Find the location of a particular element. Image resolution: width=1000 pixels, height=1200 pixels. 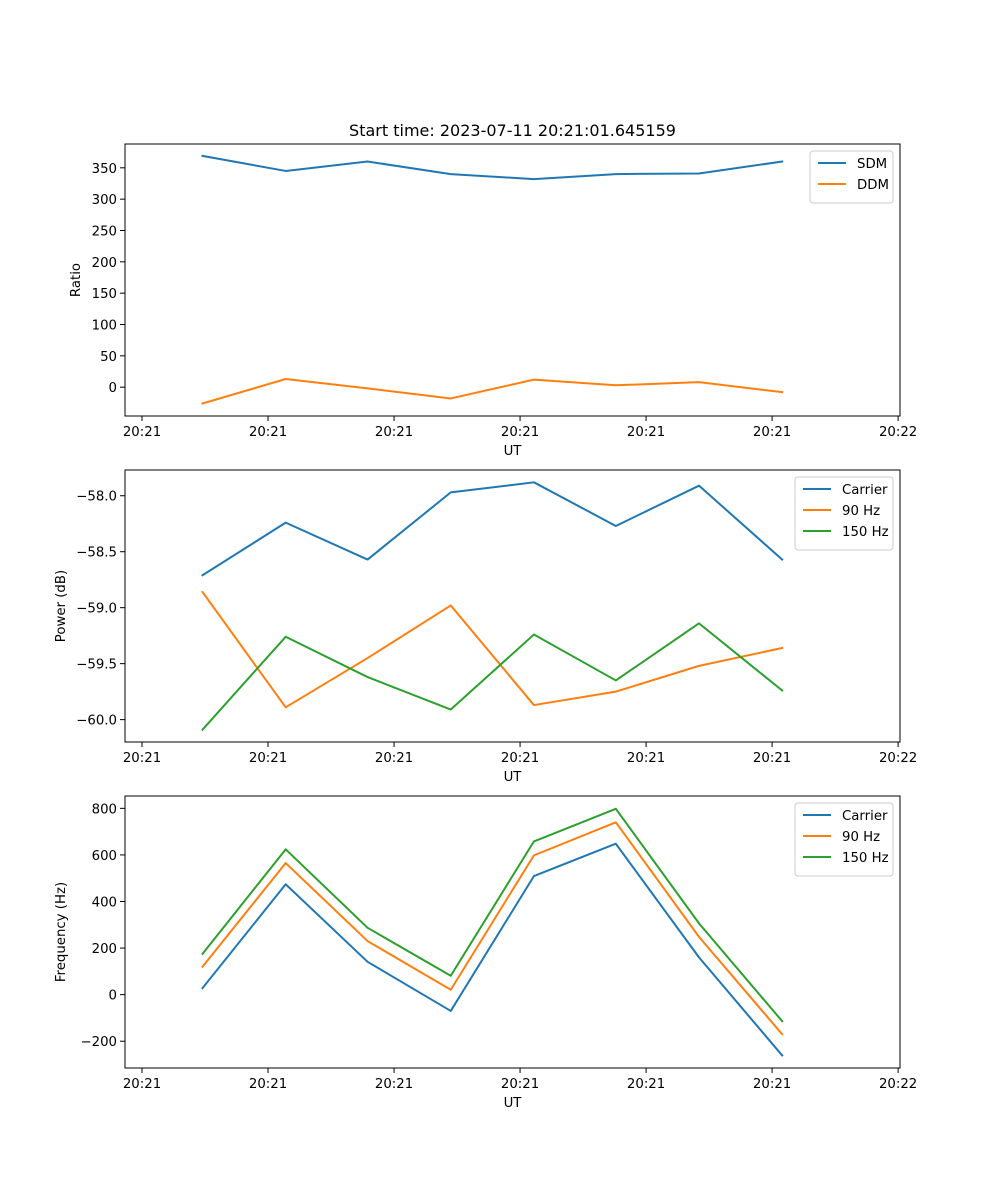

ratio-x-tick-label: 20:22 is located at coordinates (898, 432).